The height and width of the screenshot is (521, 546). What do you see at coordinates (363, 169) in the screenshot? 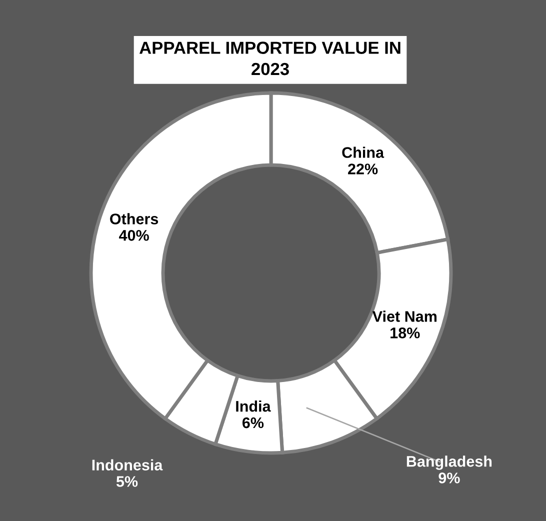
I see `data-label: 22%` at bounding box center [363, 169].